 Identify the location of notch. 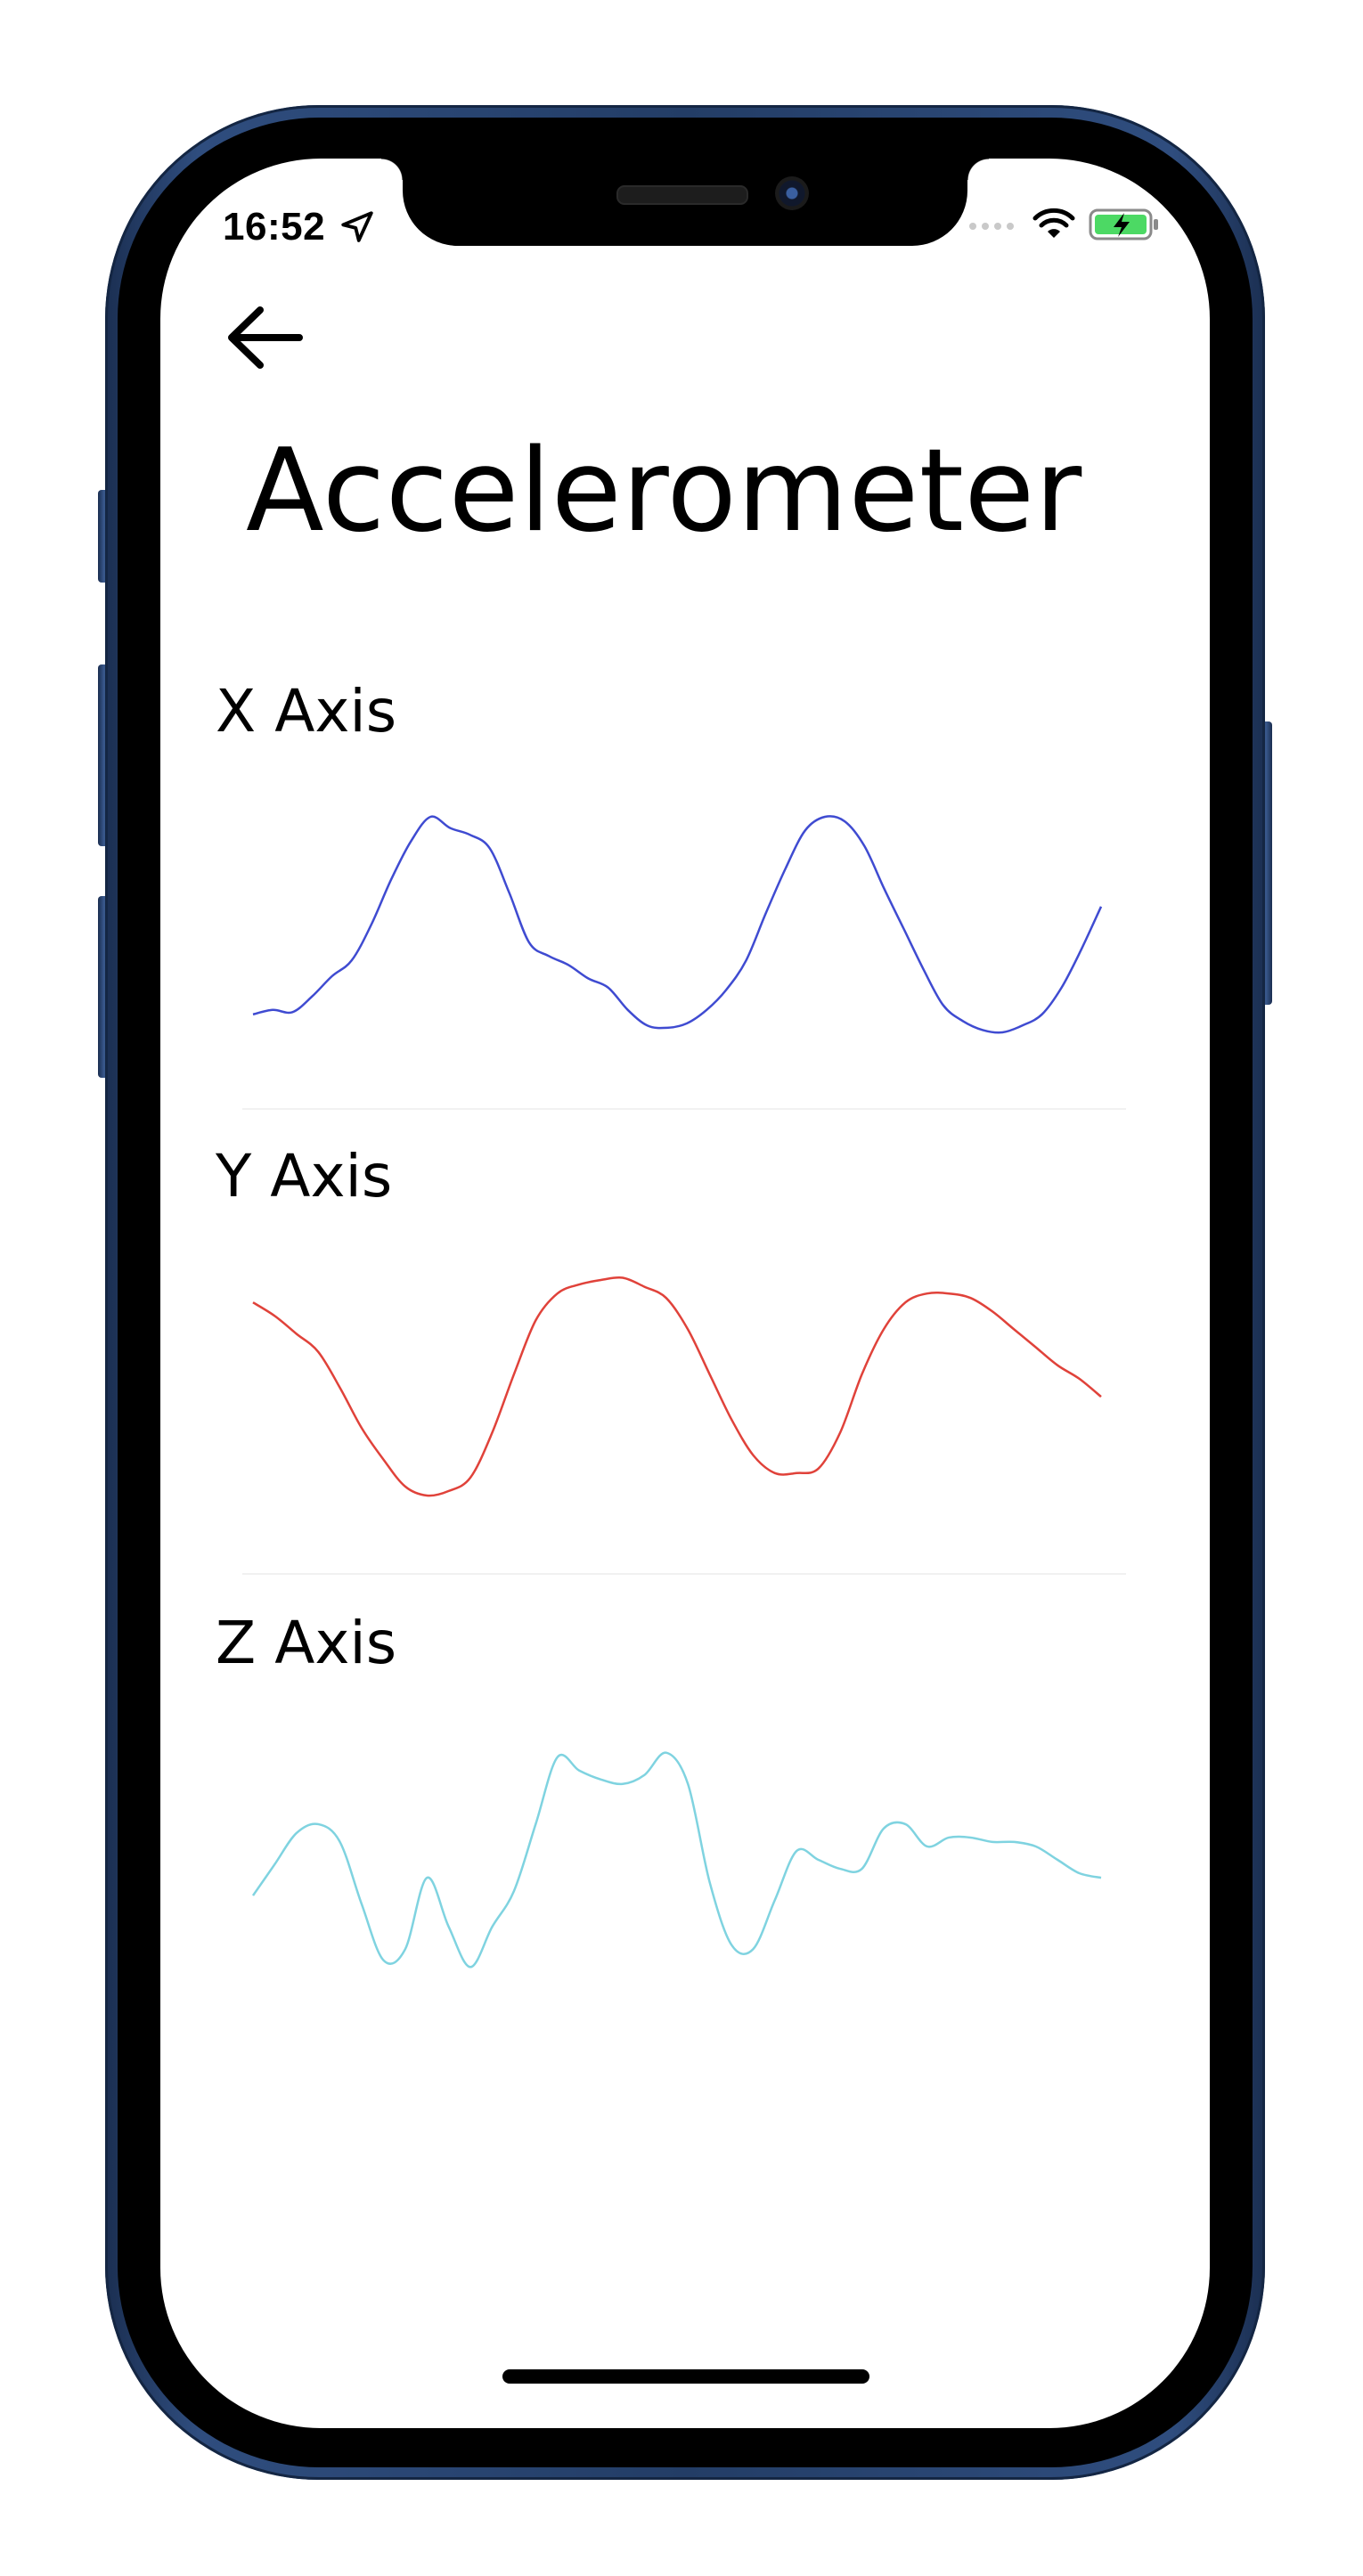
(685, 202).